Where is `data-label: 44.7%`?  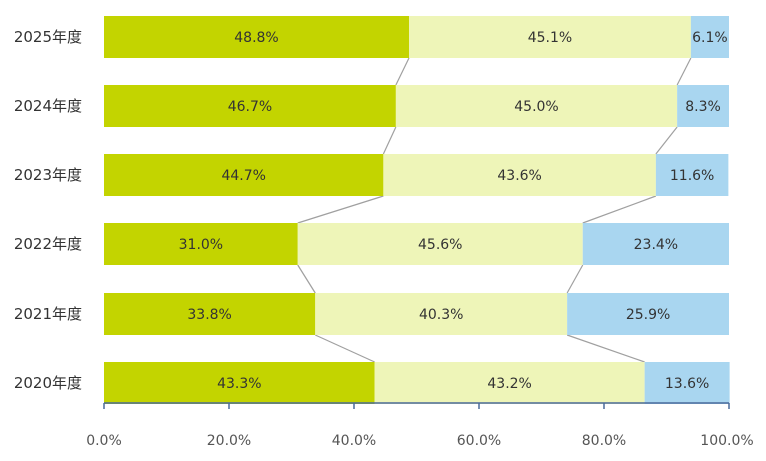
data-label: 44.7% is located at coordinates (243, 176).